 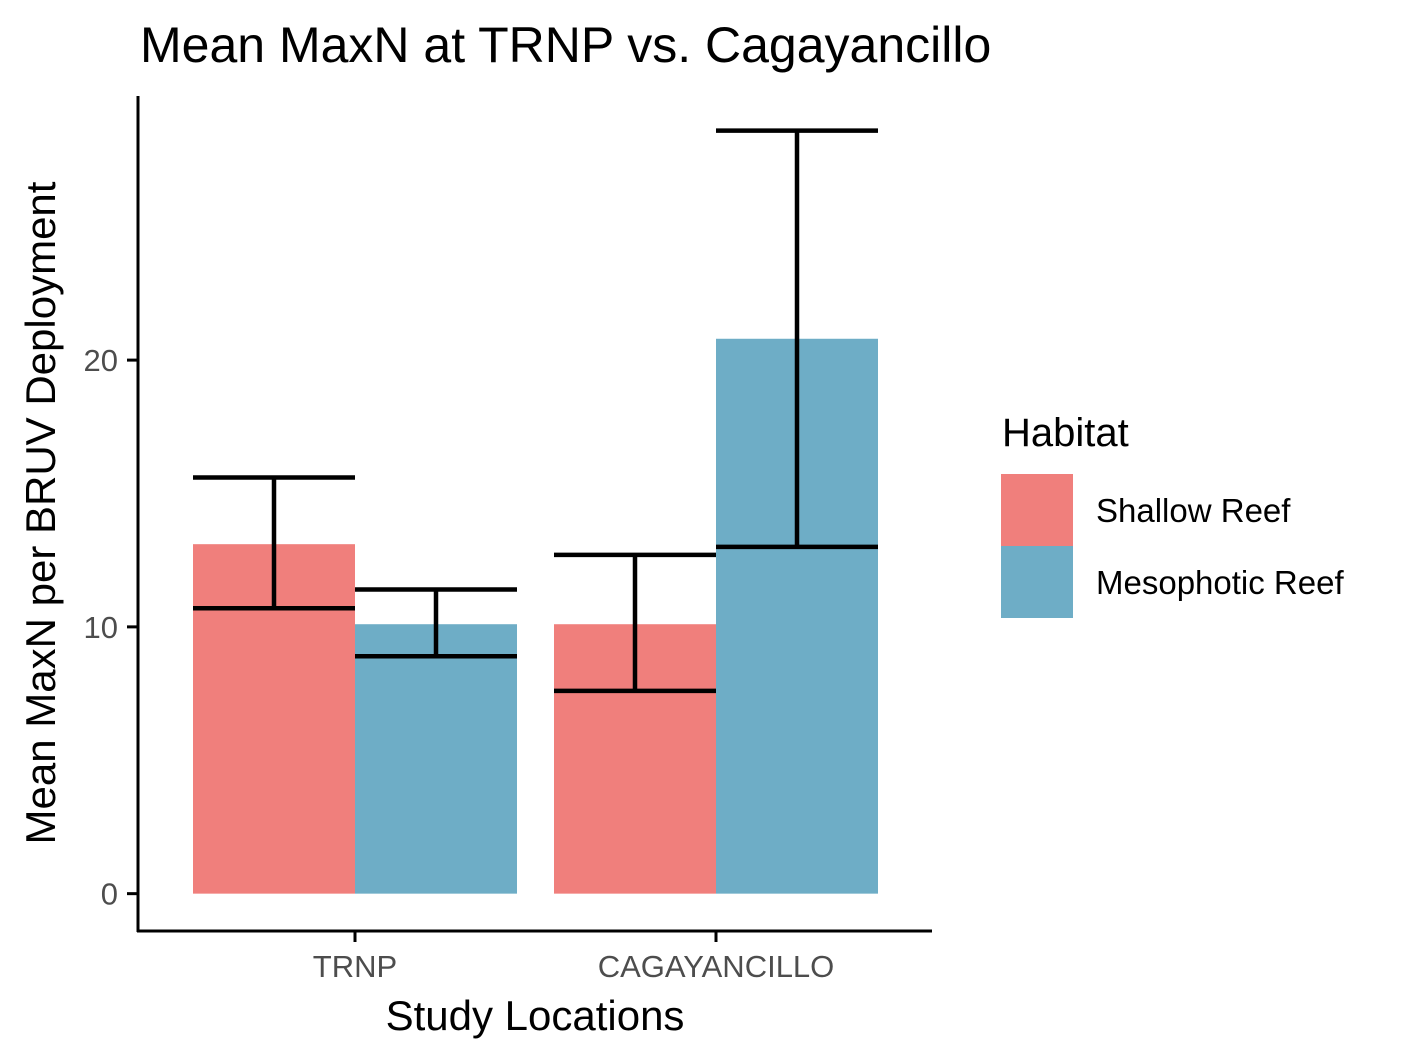 What do you see at coordinates (1037, 510) in the screenshot?
I see `legend-key-shallow-reef` at bounding box center [1037, 510].